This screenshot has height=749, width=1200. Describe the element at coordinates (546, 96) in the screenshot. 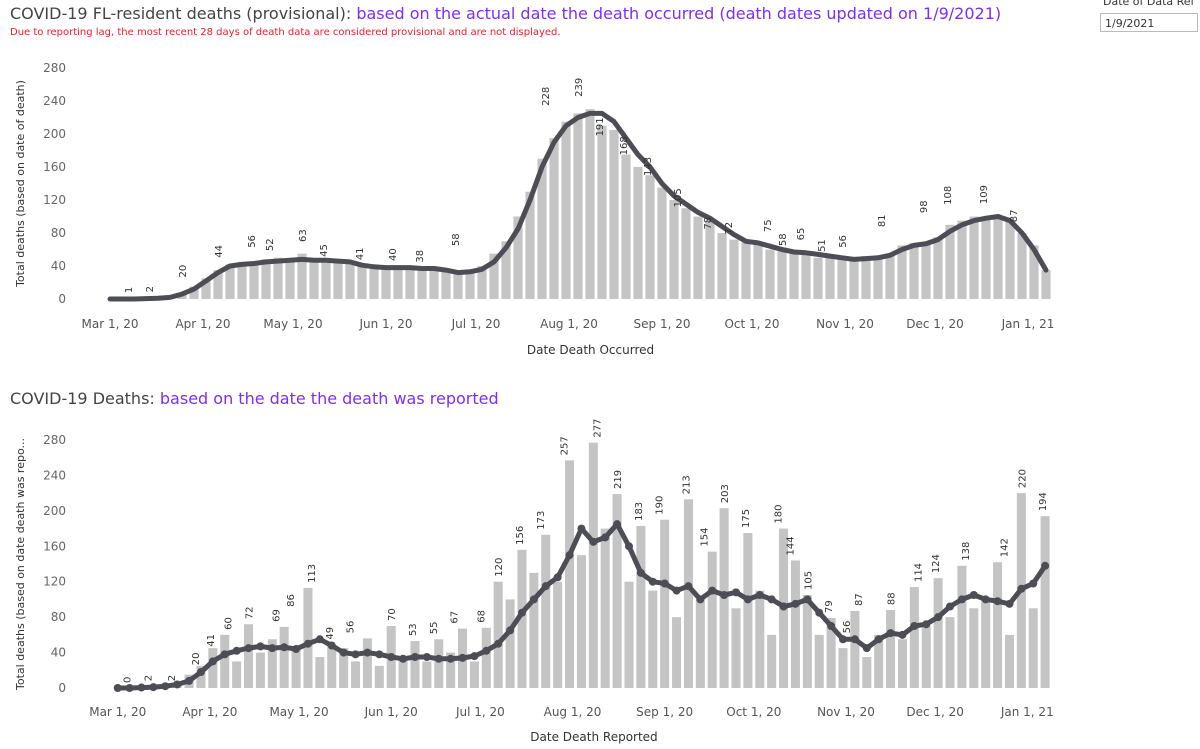

I see `data-label: 228` at that location.